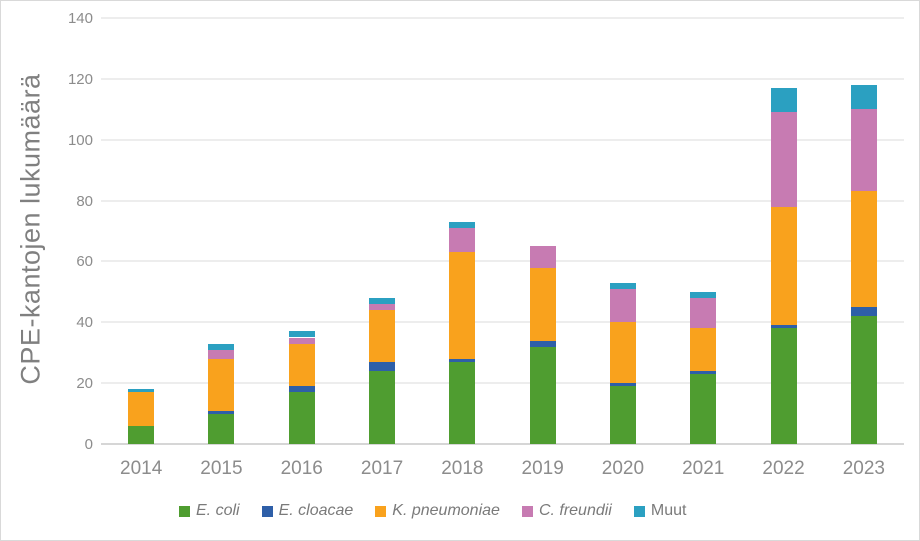 The image size is (920, 541). Describe the element at coordinates (863, 468) in the screenshot. I see `x-tick-label: 2023` at that location.